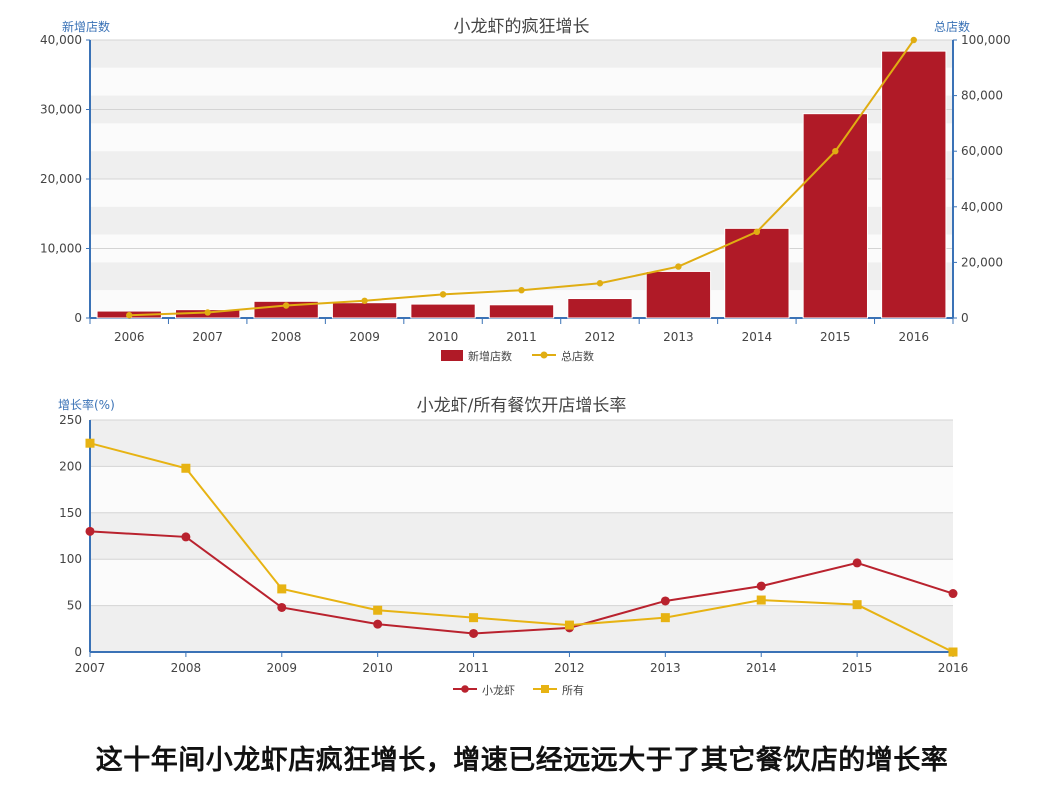  Describe the element at coordinates (61, 110) in the screenshot. I see `left-tick-label: 30,000` at that location.